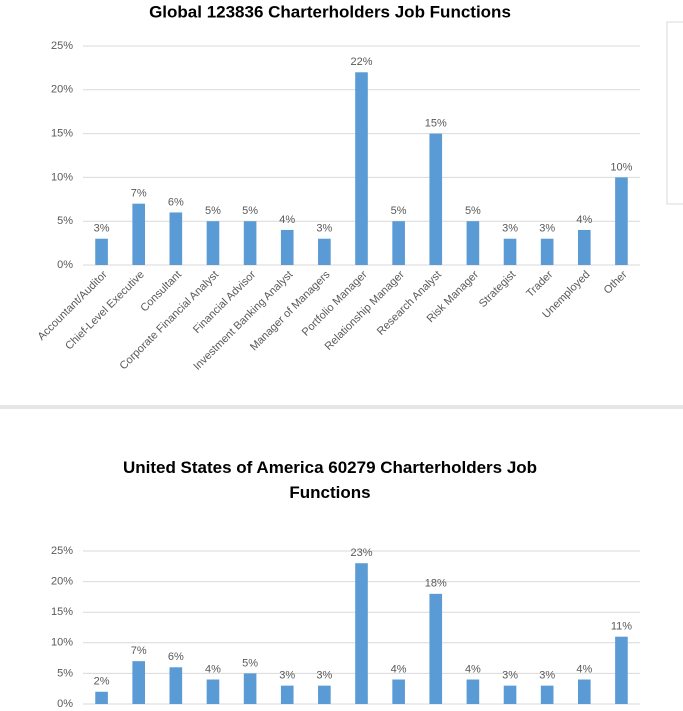 This screenshot has width=683, height=711. I want to click on x-tick-label: Research Analyst, so click(409, 303).